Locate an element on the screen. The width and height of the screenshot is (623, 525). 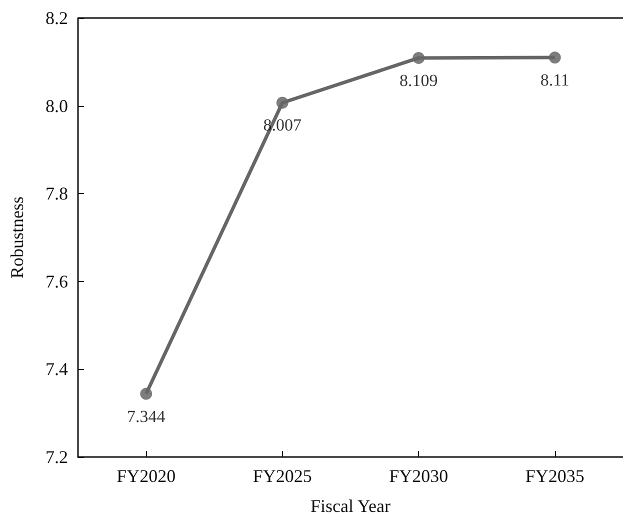
y-tick-label: 7.6 is located at coordinates (57, 281).